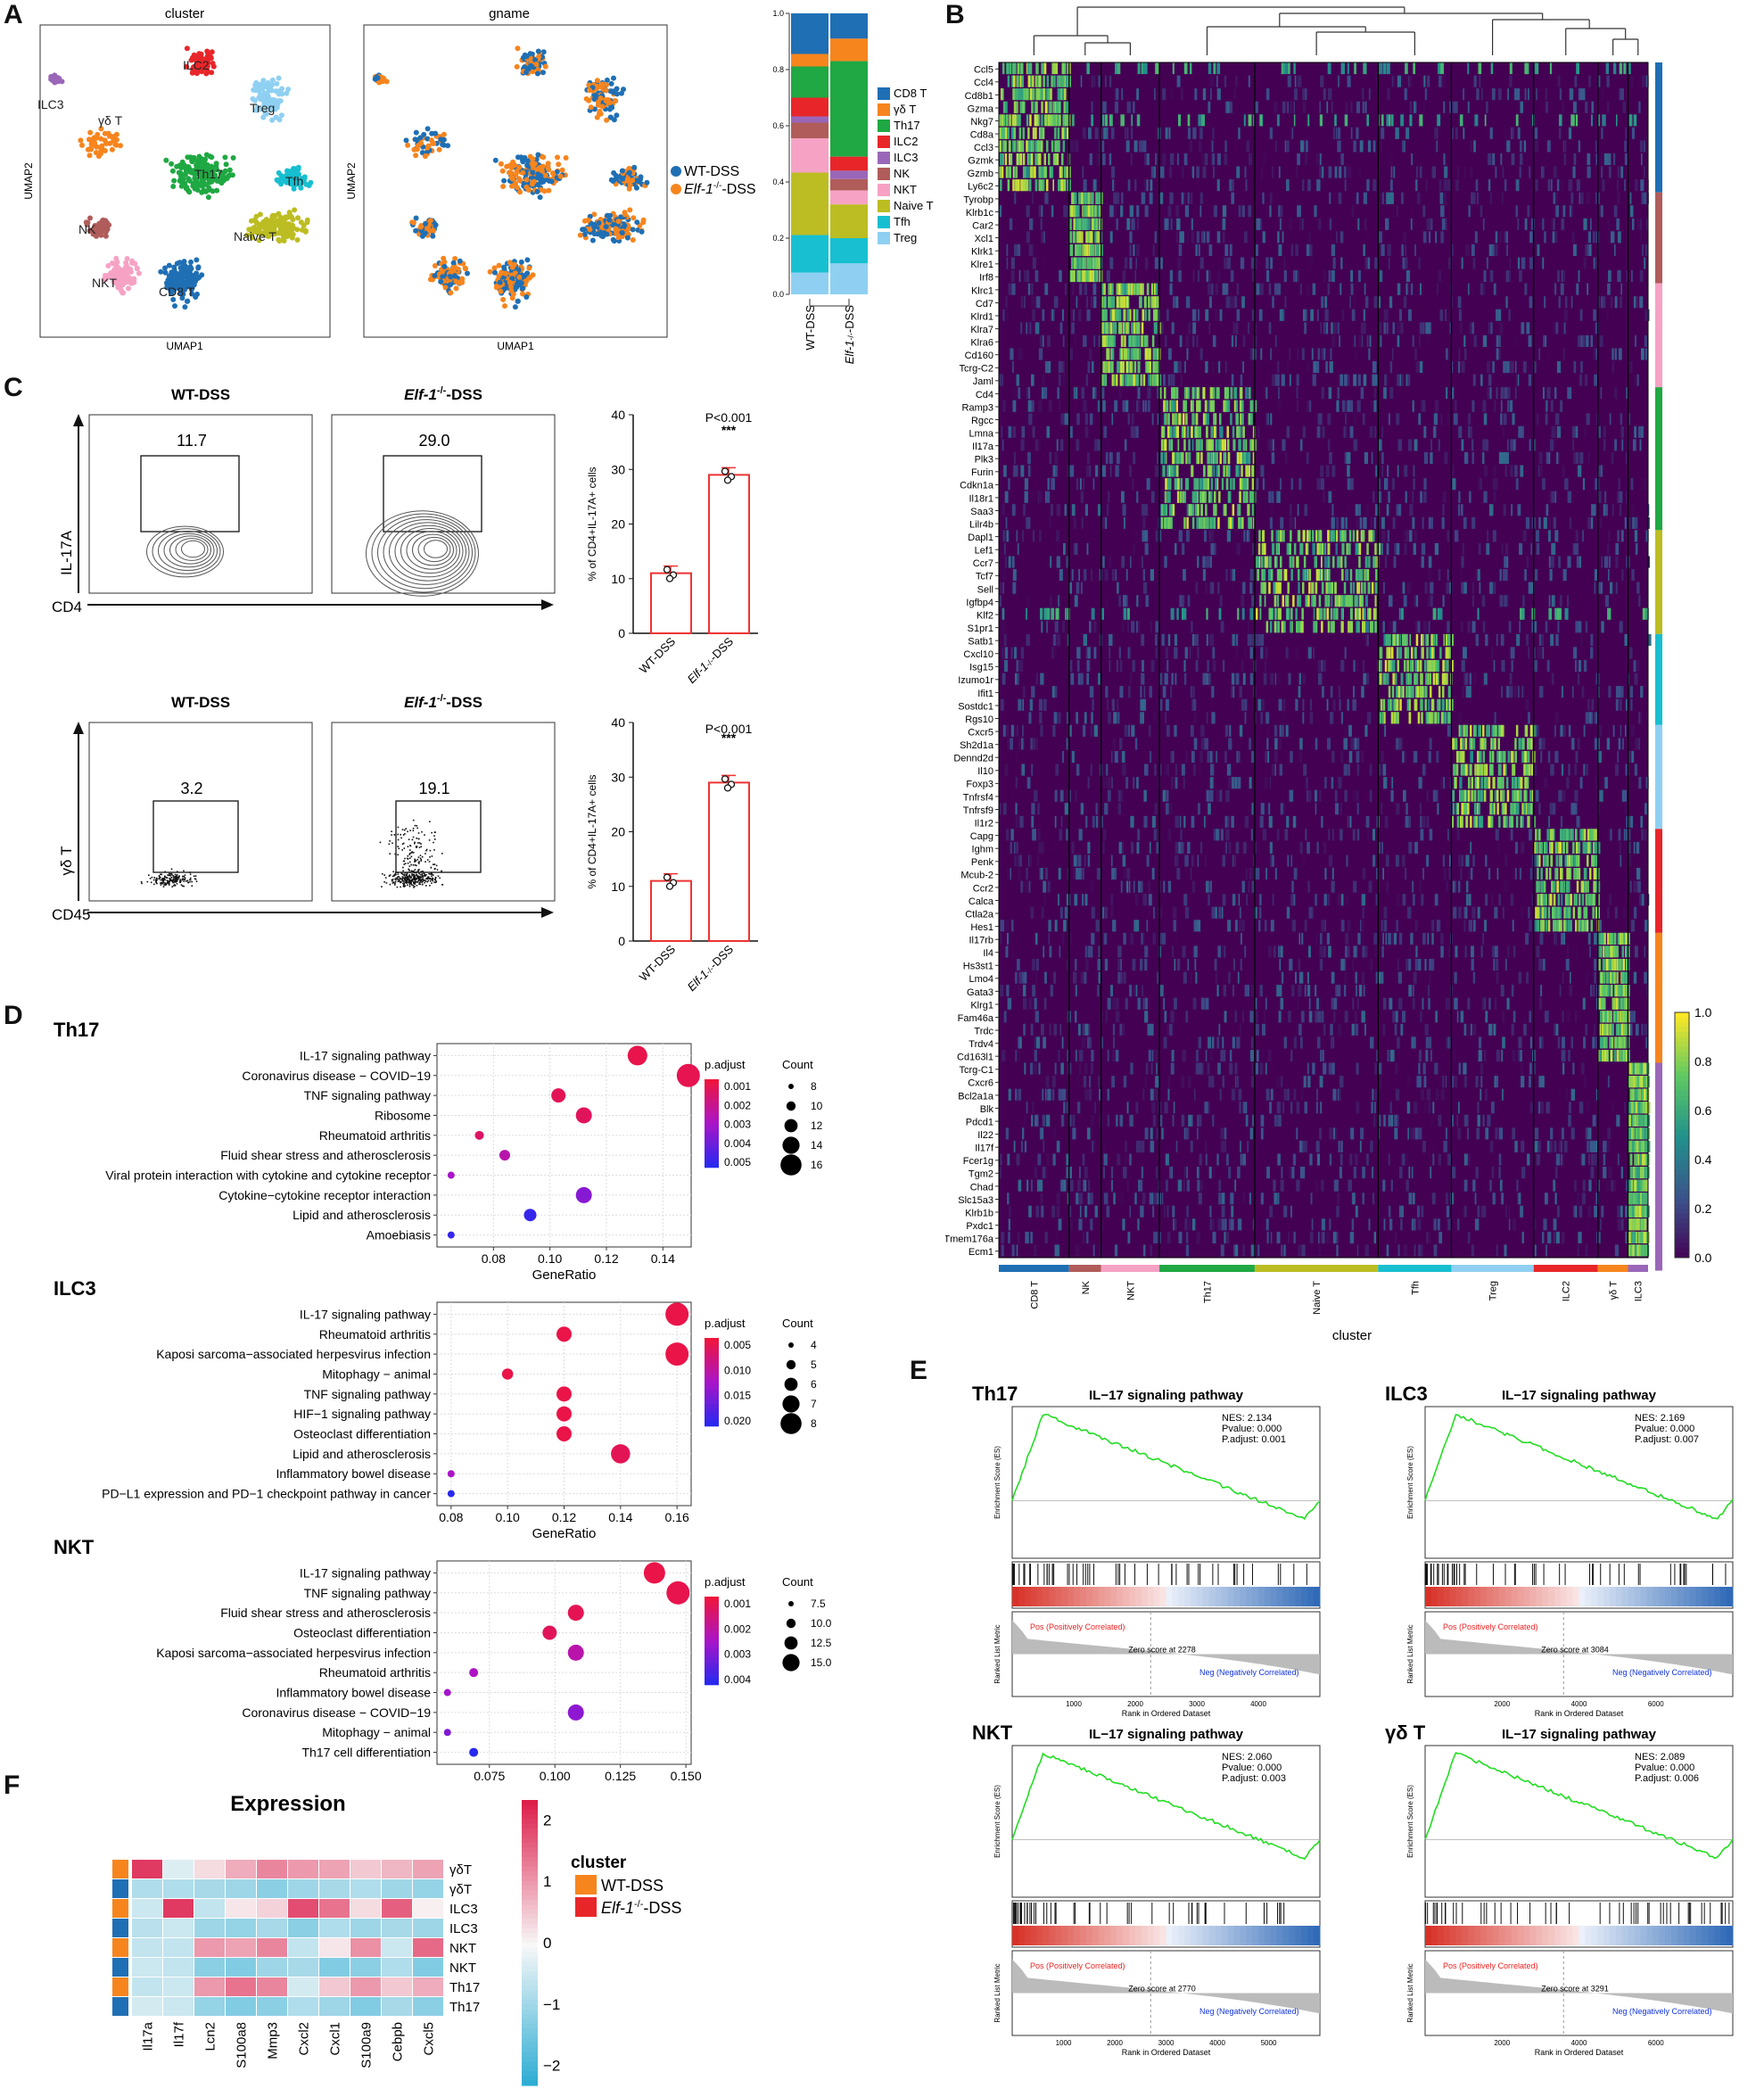  I want to click on stack-legend-swatch, so click(884, 206).